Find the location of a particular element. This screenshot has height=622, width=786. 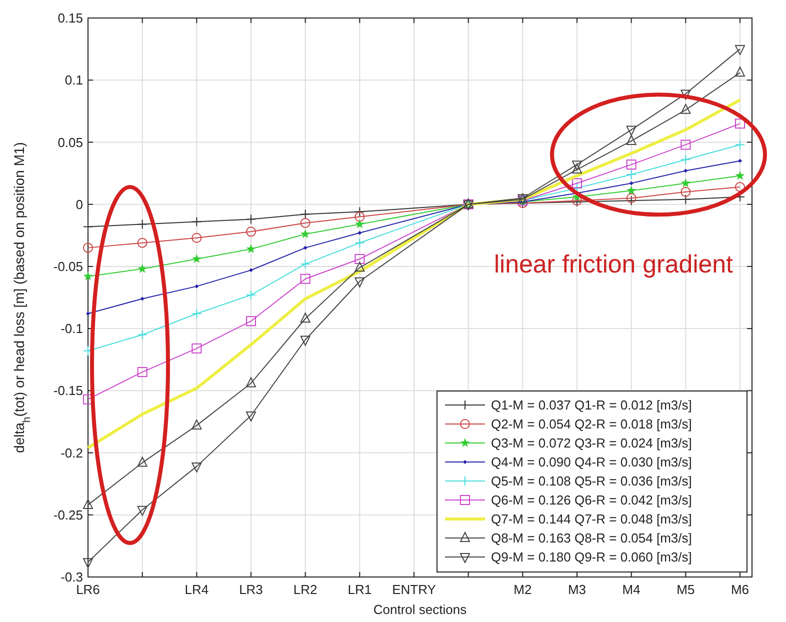

legend-label: Q4-M = 0.090 Q4-R = 0.030 [m3/s] is located at coordinates (591, 462).